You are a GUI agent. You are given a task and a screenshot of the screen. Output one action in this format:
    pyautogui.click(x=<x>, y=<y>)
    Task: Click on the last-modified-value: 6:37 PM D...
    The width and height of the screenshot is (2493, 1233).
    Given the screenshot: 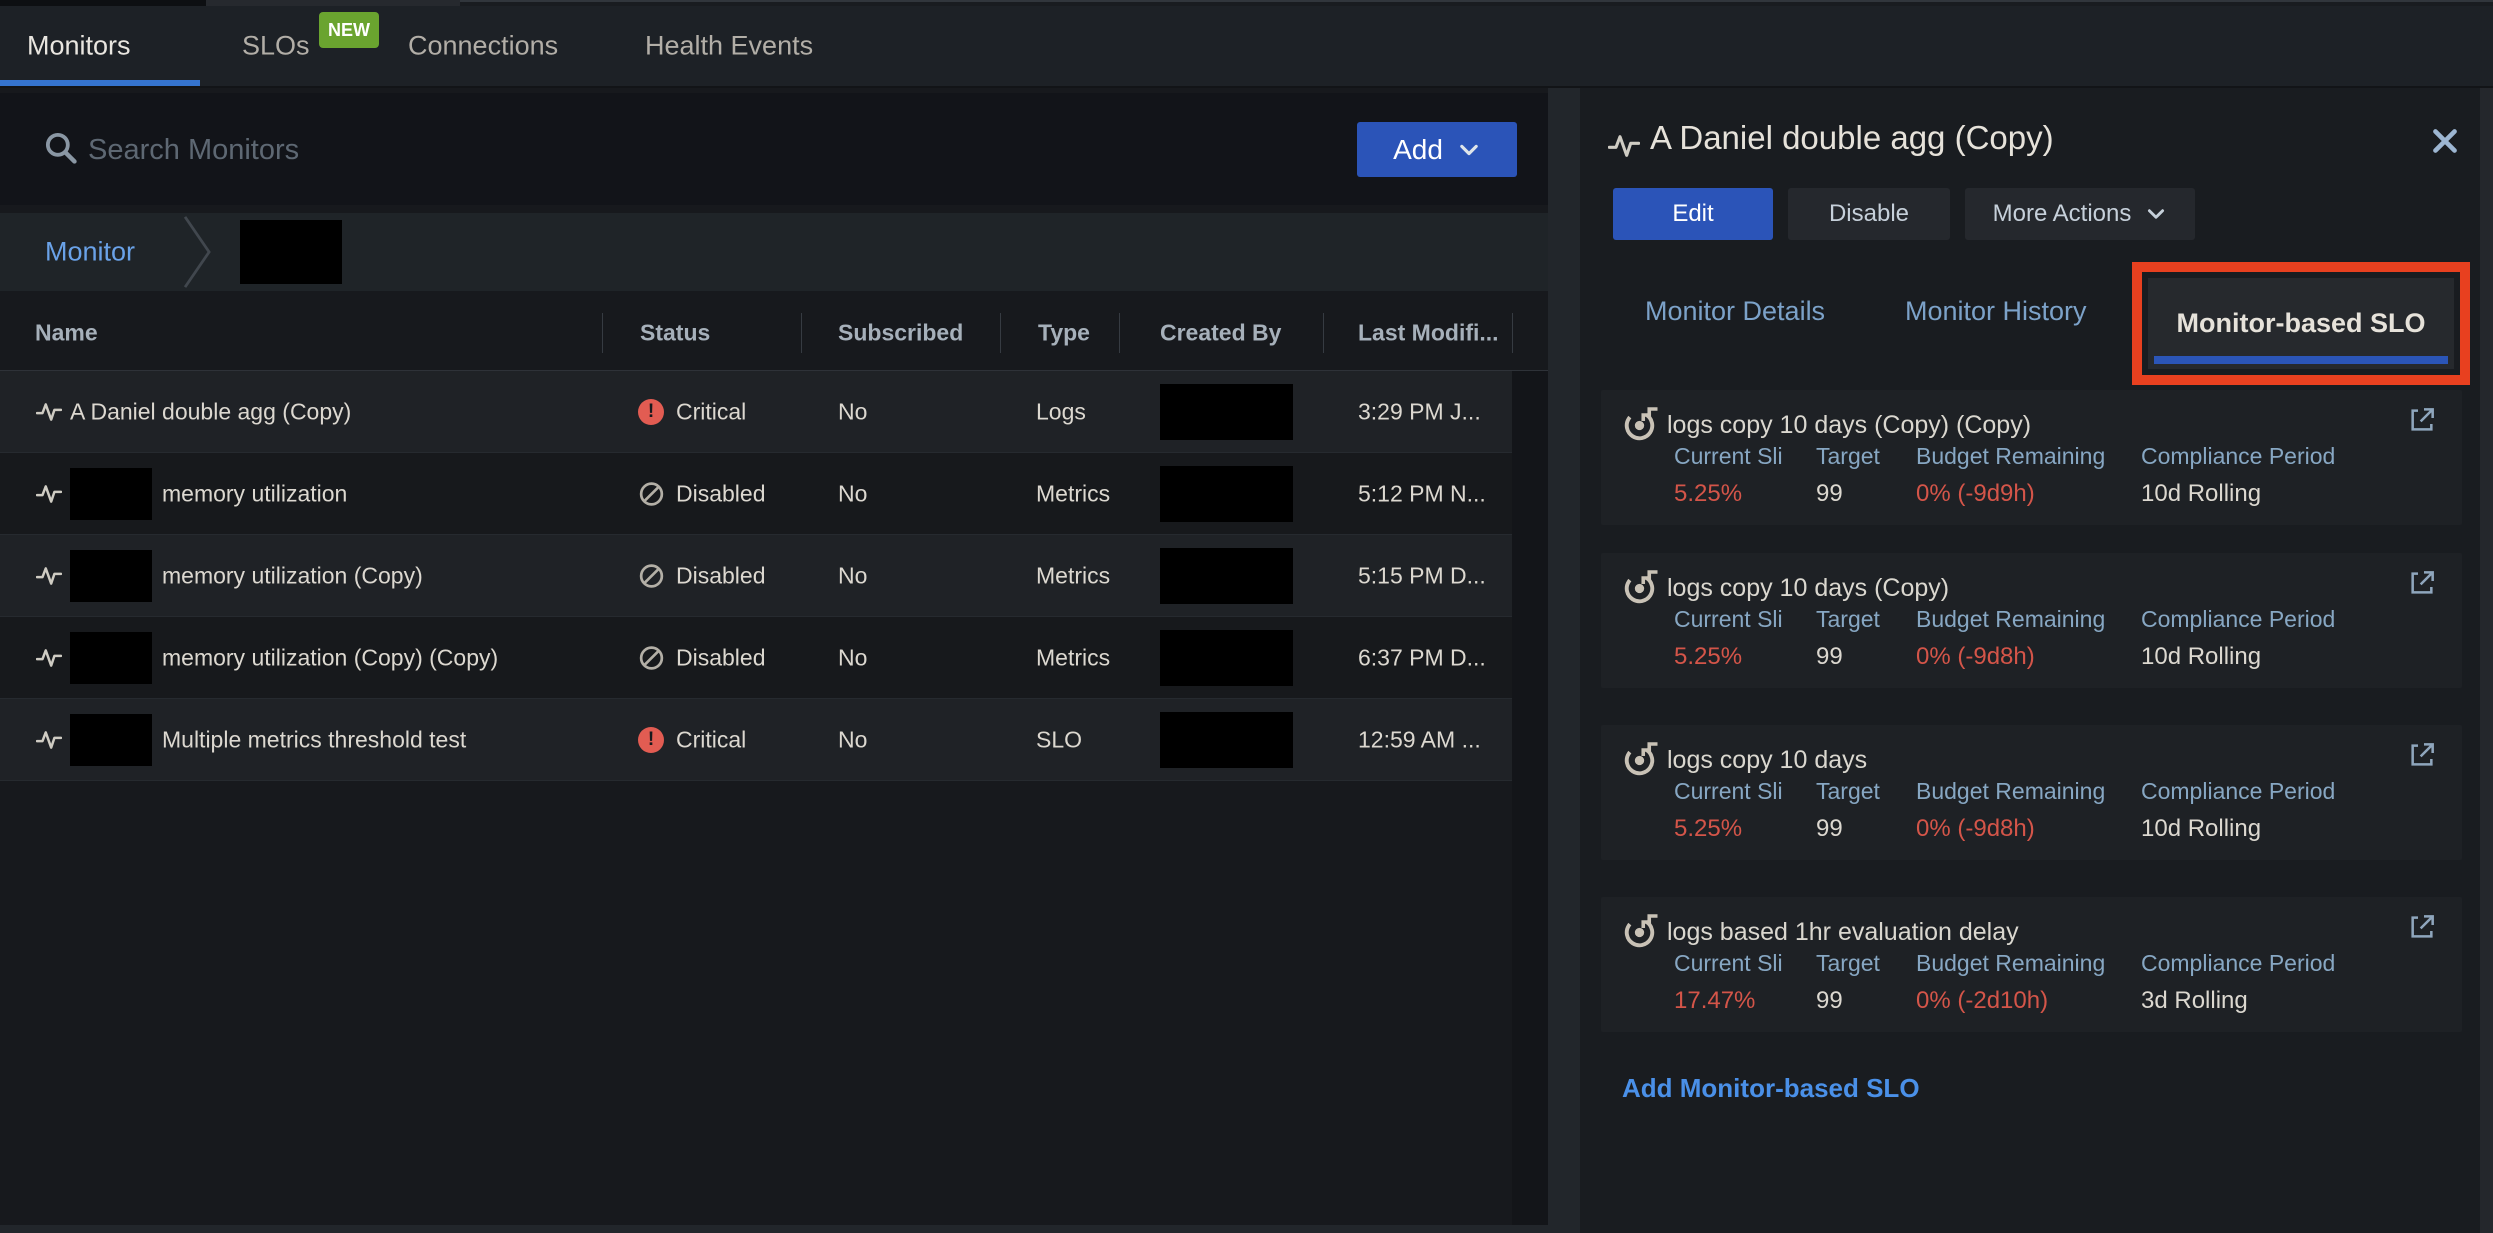 What is the action you would take?
    pyautogui.click(x=1422, y=657)
    